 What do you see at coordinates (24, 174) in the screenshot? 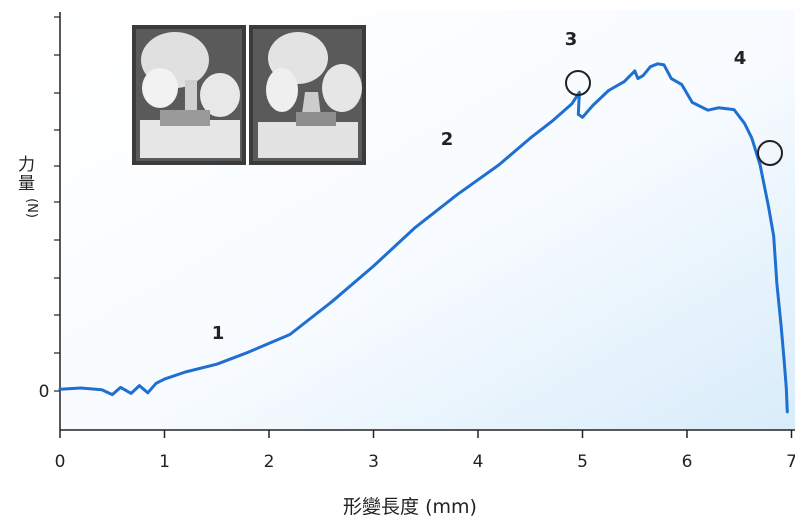
I see `y-axis-label: 力量` at bounding box center [24, 174].